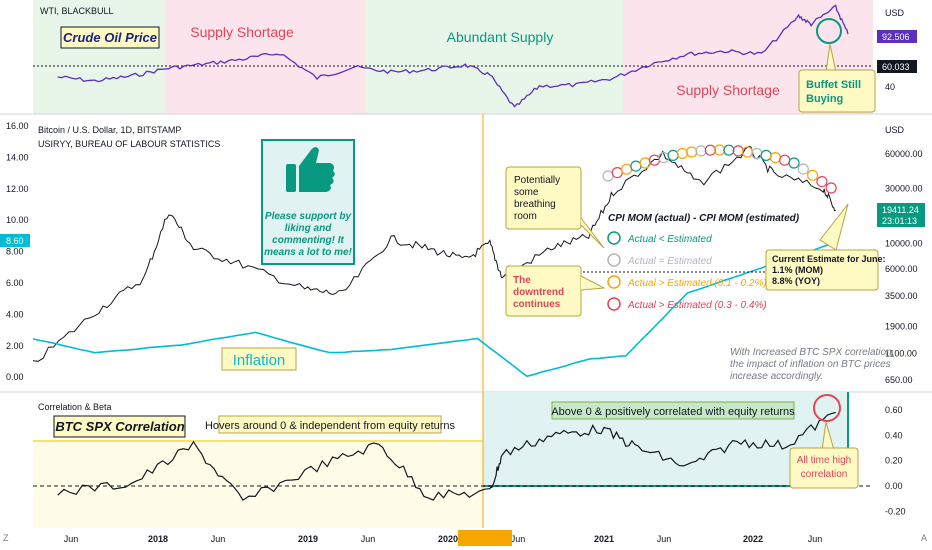 The image size is (932, 550). I want to click on downtrend-box, so click(543, 291).